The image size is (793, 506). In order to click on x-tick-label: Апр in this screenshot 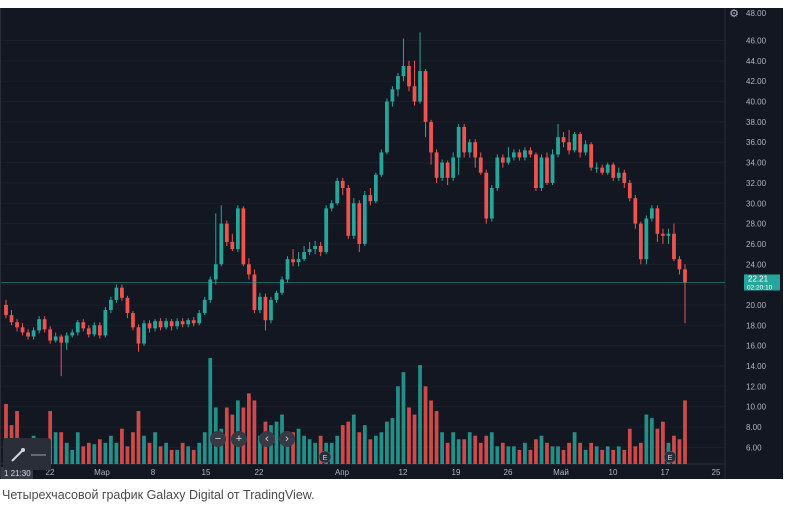, I will do `click(342, 472)`.